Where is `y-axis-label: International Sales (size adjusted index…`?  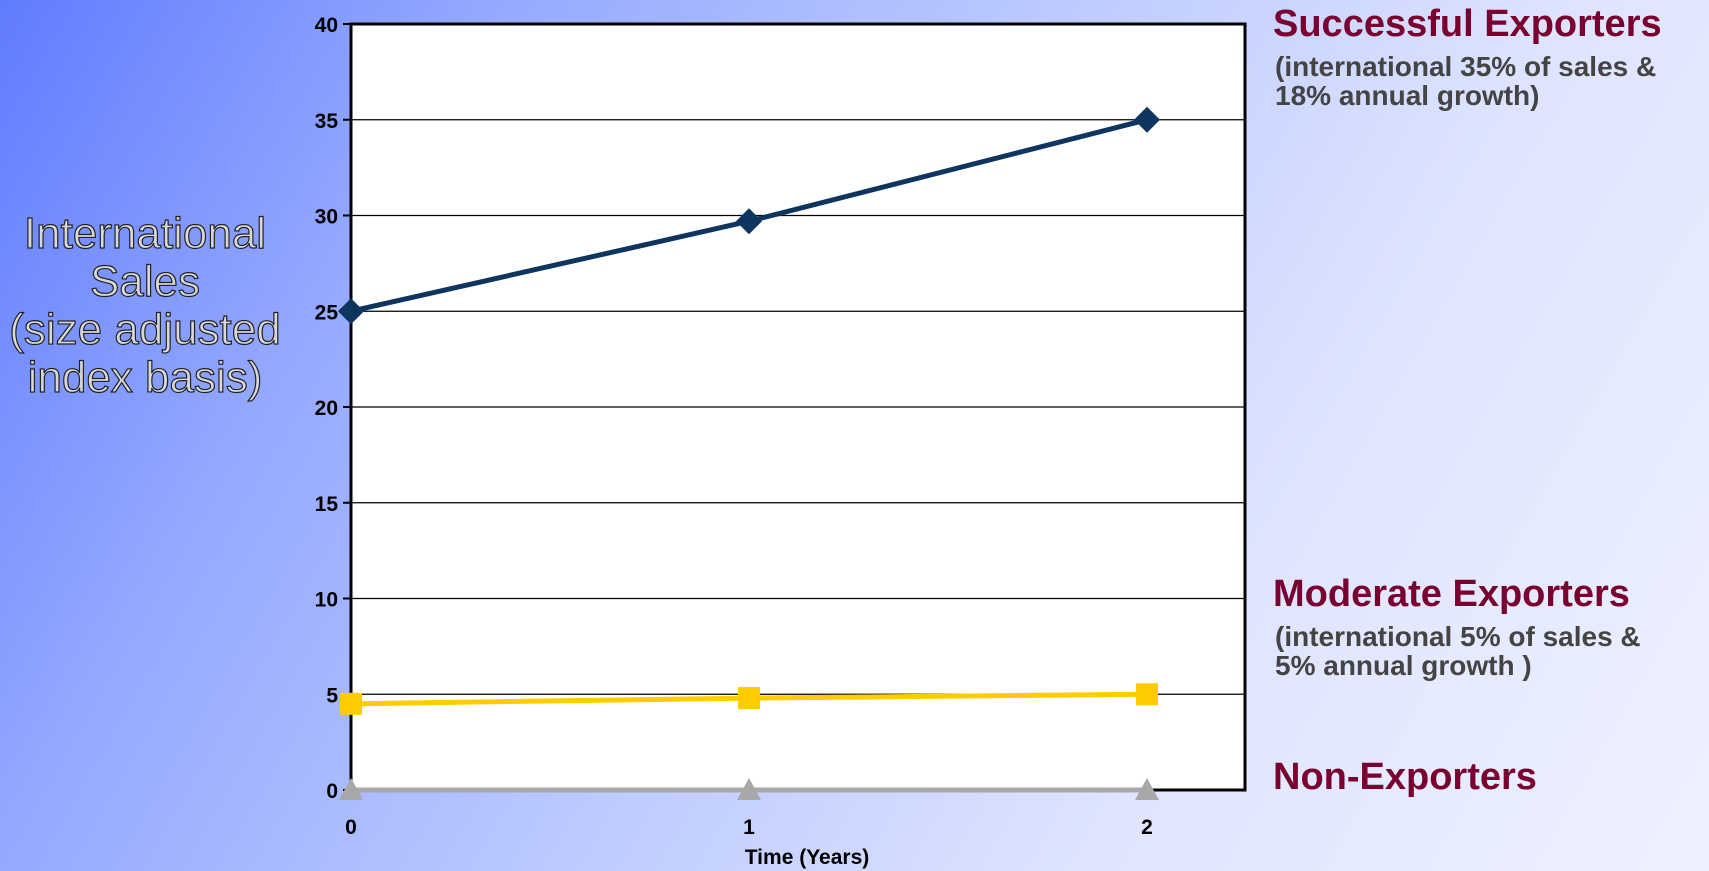 y-axis-label: International Sales (size adjusted index… is located at coordinates (145, 305).